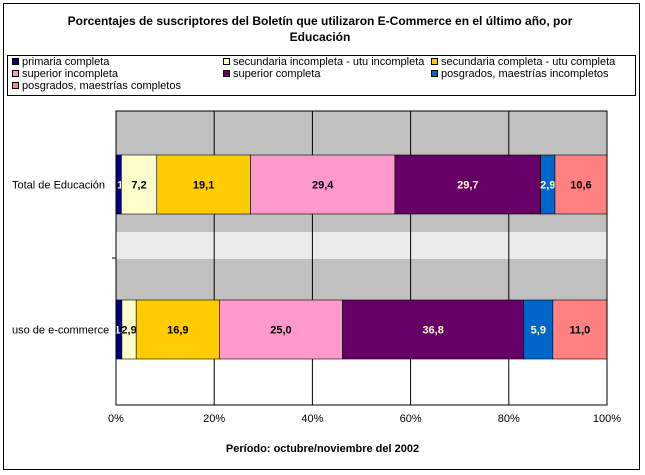  I want to click on data-label: 16,9, so click(177, 331).